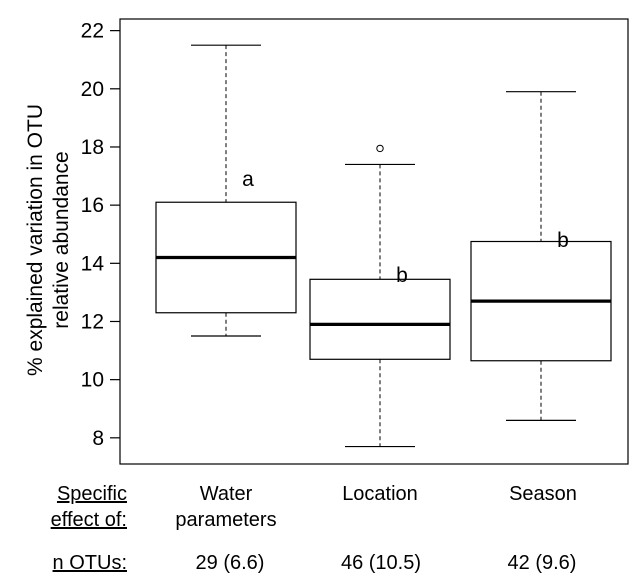  What do you see at coordinates (226, 190) in the screenshot?
I see `box-1: a` at bounding box center [226, 190].